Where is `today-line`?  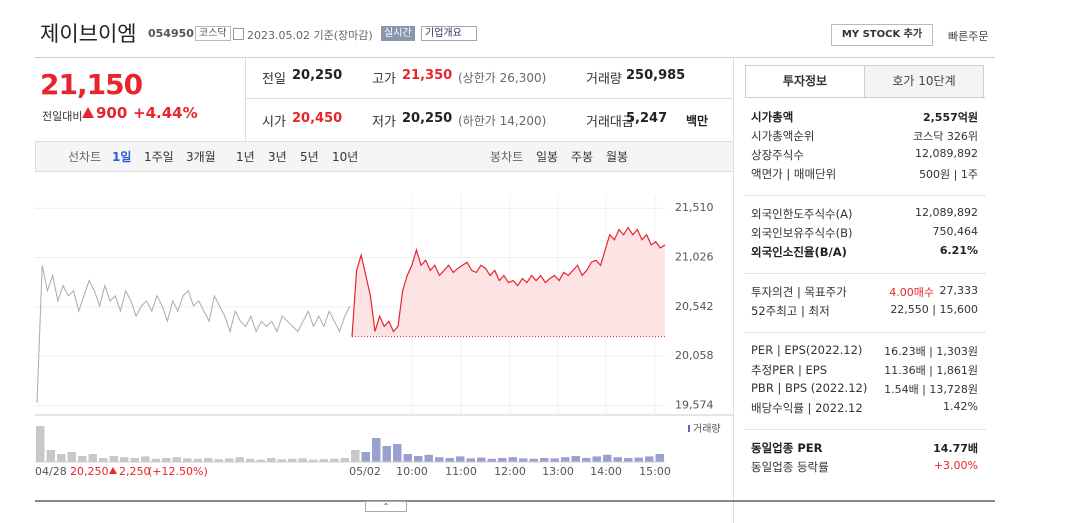 today-line is located at coordinates (508, 281).